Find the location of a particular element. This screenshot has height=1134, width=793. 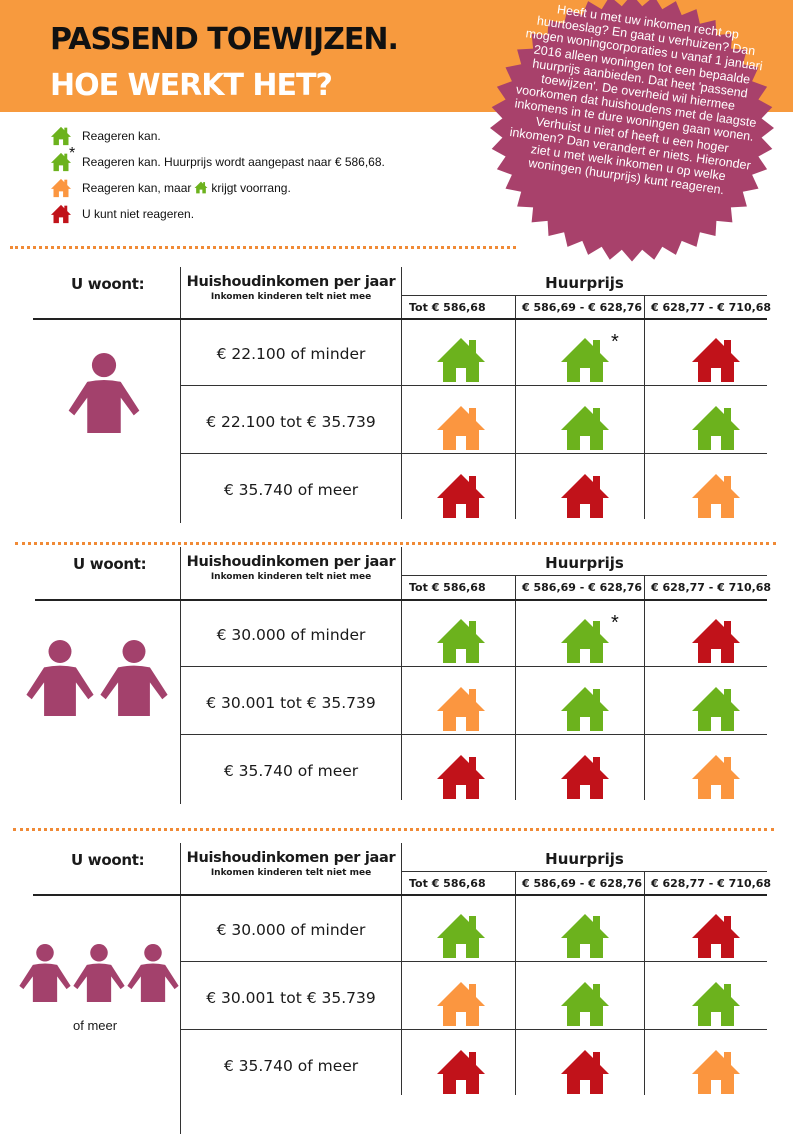

legend-label: Reageren kan, maar krijgt voorrang. is located at coordinates (186, 188).